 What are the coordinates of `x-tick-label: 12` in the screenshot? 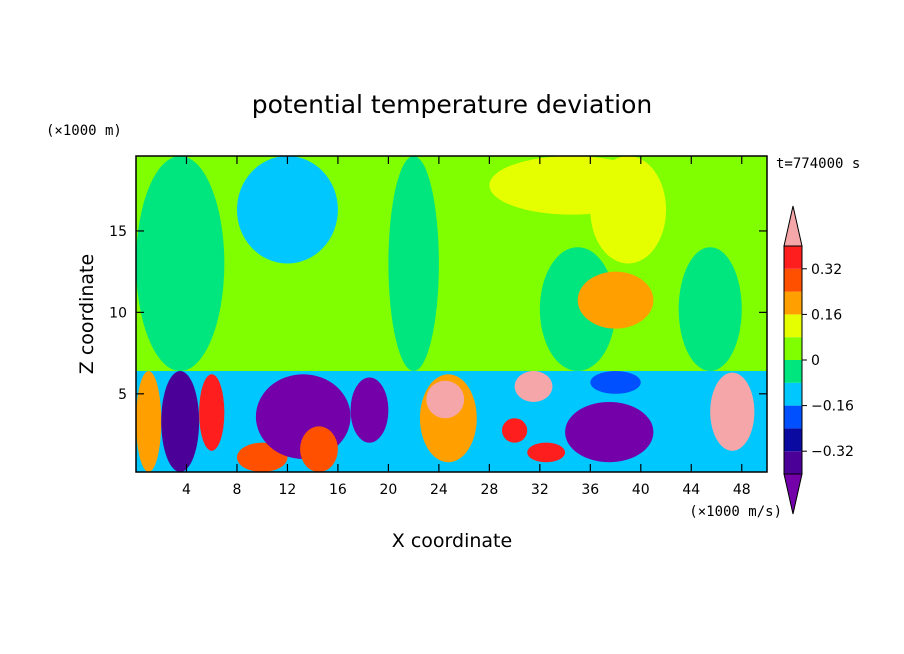 It's located at (288, 490).